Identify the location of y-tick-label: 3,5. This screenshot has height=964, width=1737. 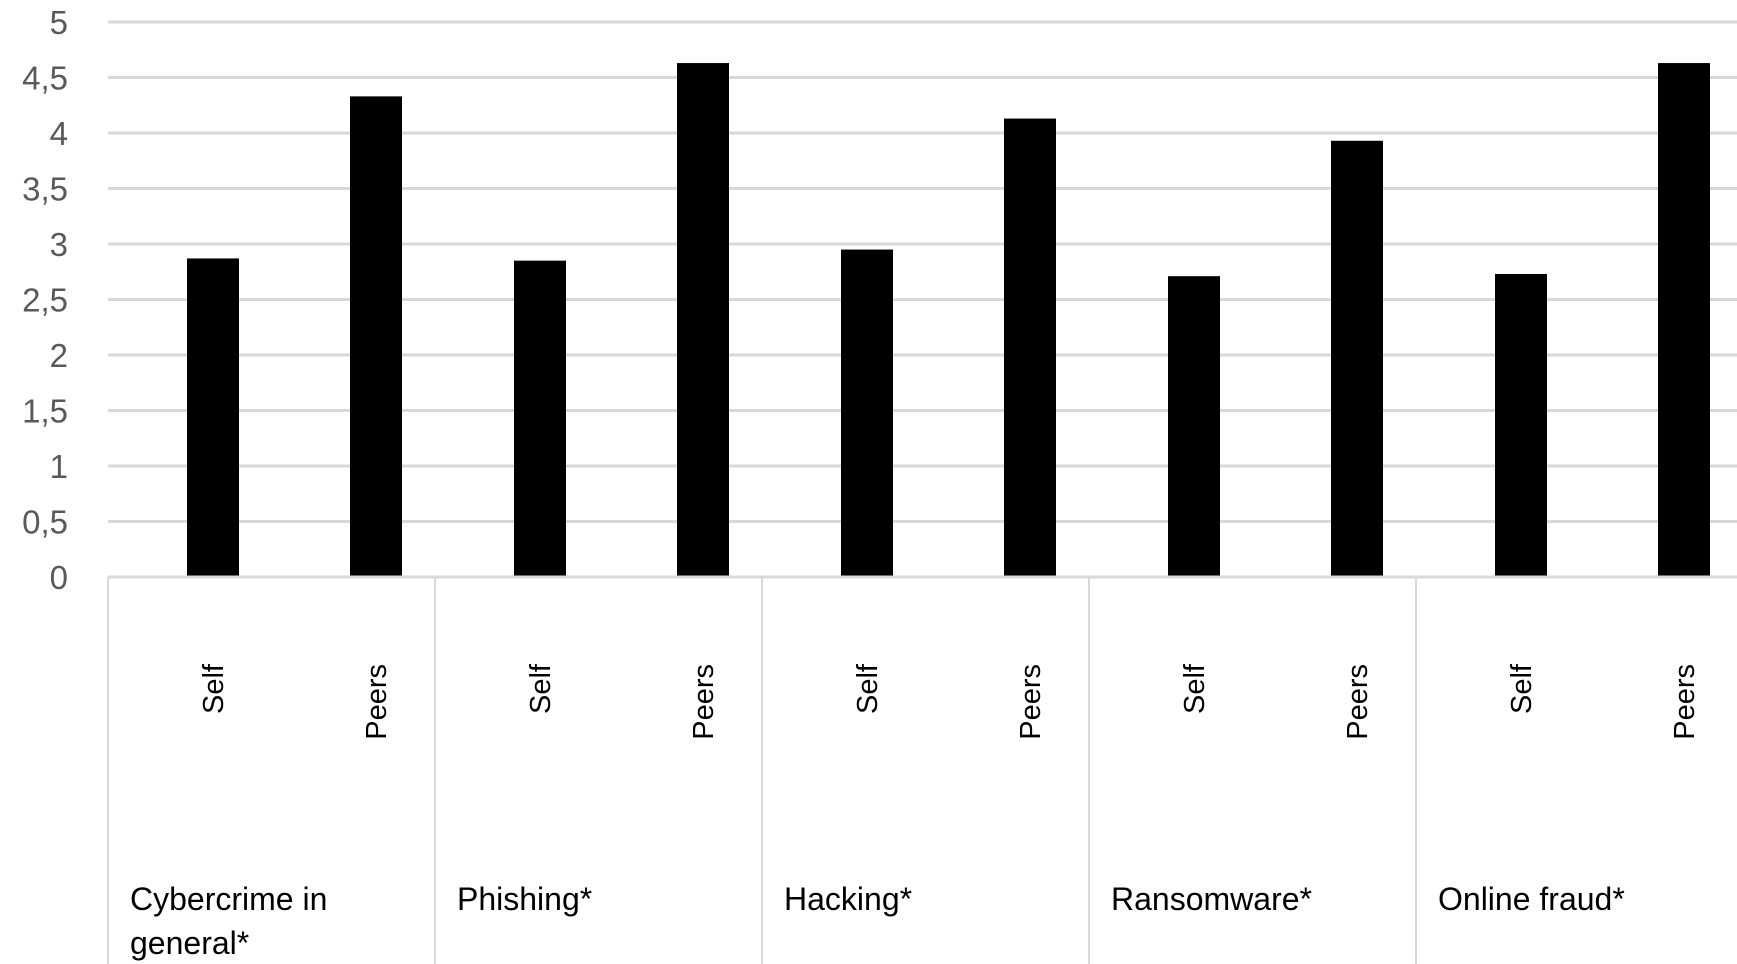
(45, 189).